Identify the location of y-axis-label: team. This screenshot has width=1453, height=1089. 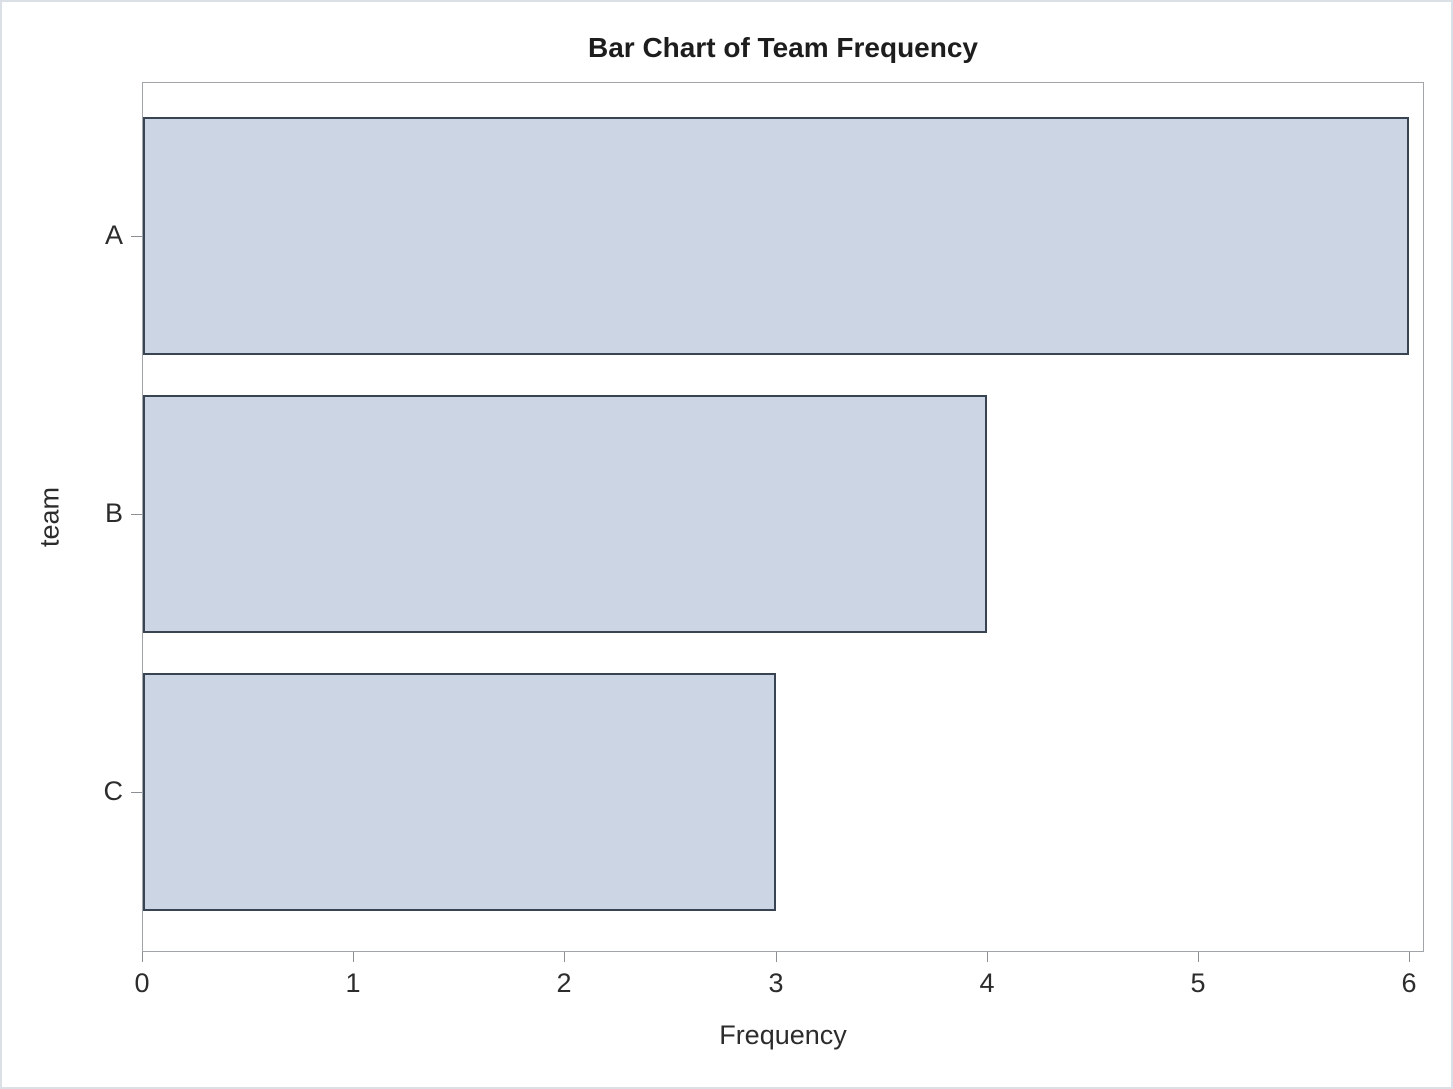
(49, 517).